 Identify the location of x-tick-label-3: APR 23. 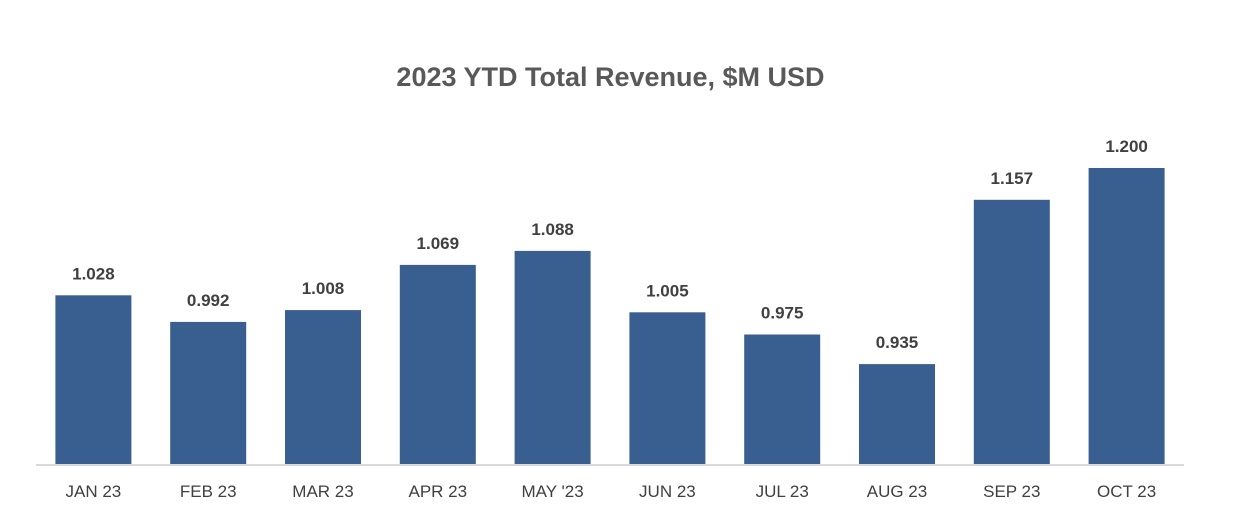
(438, 491).